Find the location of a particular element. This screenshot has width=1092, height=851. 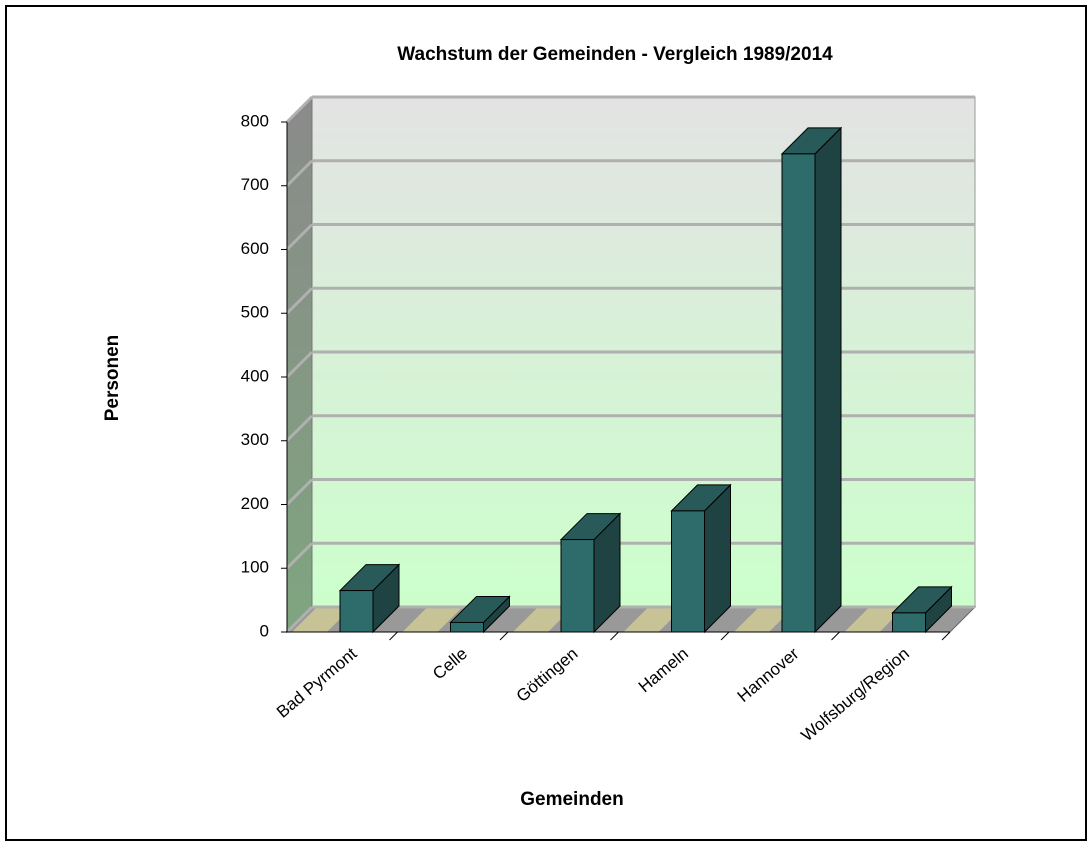

bar-side is located at coordinates (828, 380).